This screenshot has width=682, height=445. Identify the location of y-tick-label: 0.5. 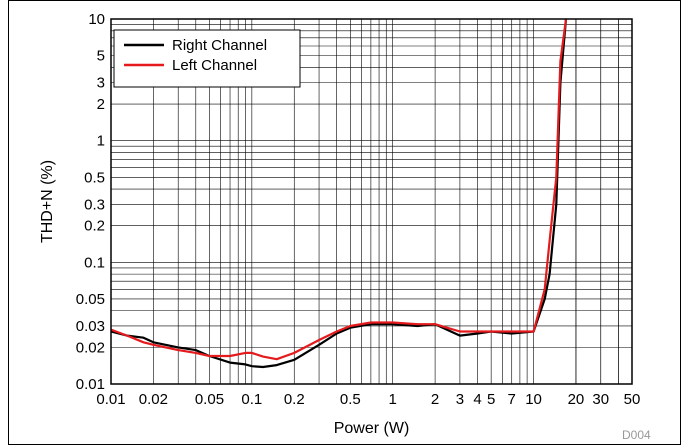
(94, 177).